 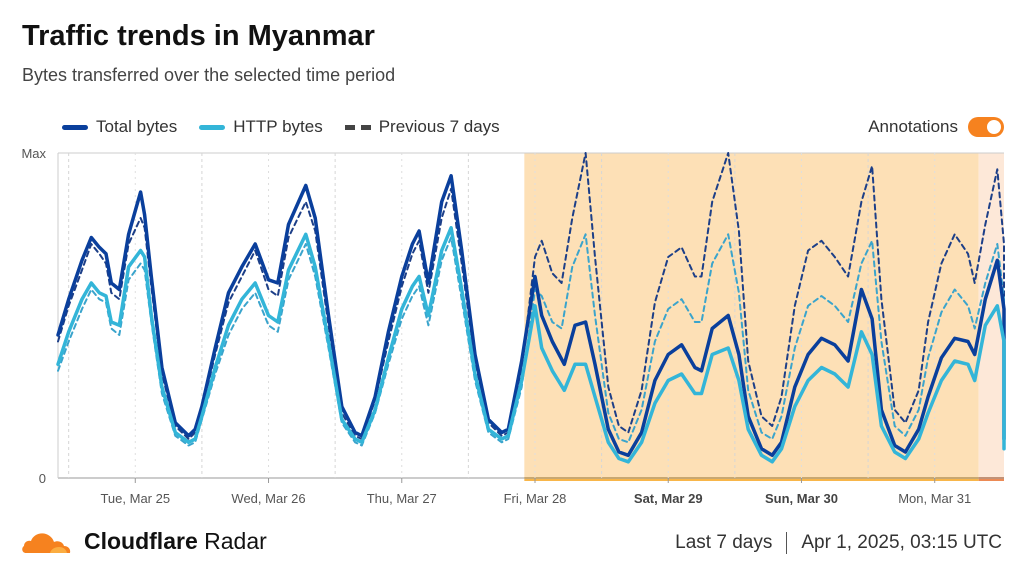 I want to click on legend-item-http: HTTP bytes, so click(x=261, y=127).